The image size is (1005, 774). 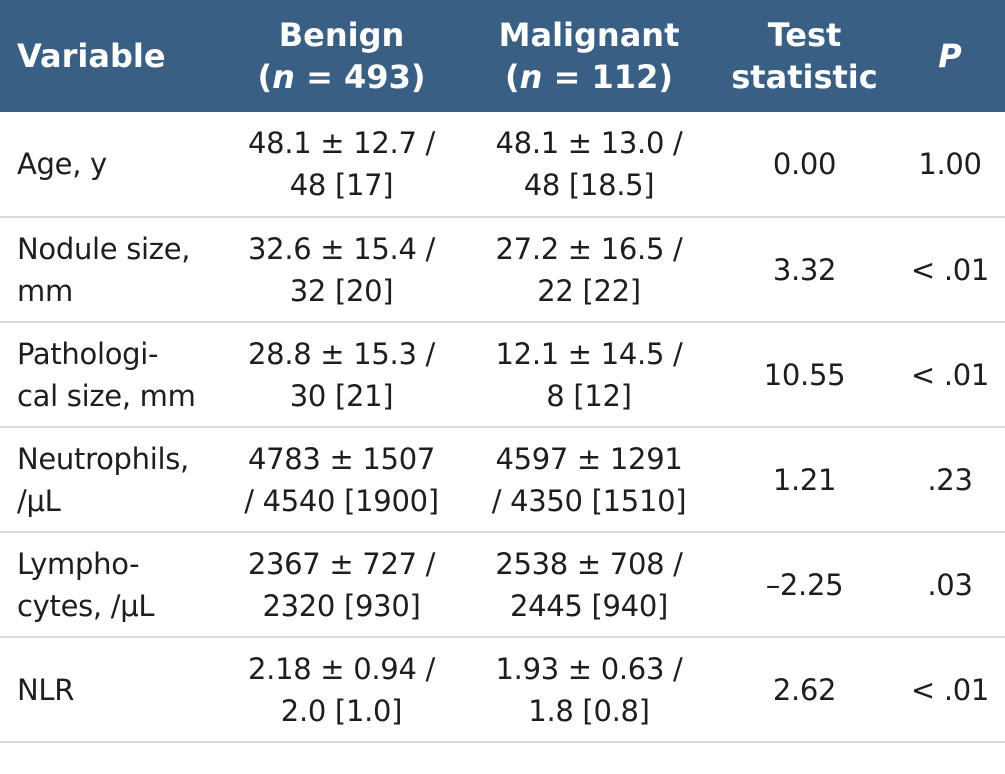 What do you see at coordinates (804, 269) in the screenshot?
I see `cell-test-statistic: 3.32` at bounding box center [804, 269].